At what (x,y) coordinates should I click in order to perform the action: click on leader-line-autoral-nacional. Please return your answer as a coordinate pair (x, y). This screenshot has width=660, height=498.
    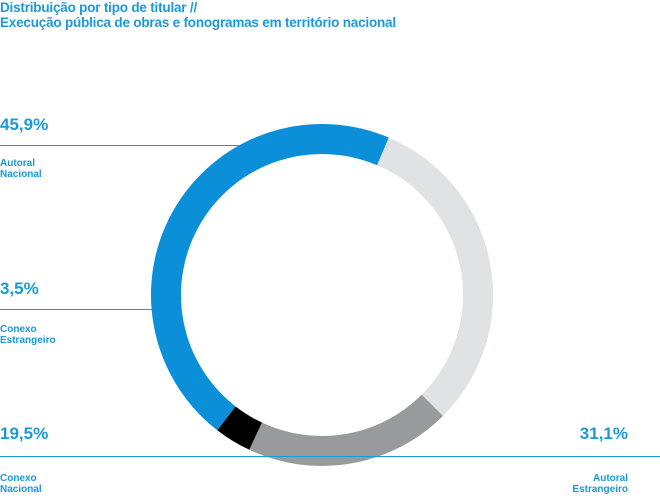
    Looking at the image, I should click on (120, 145).